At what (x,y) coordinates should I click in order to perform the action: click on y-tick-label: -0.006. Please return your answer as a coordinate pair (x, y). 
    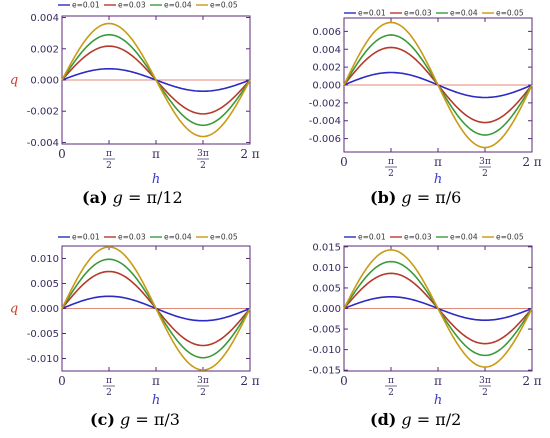
    Looking at the image, I should click on (325, 139).